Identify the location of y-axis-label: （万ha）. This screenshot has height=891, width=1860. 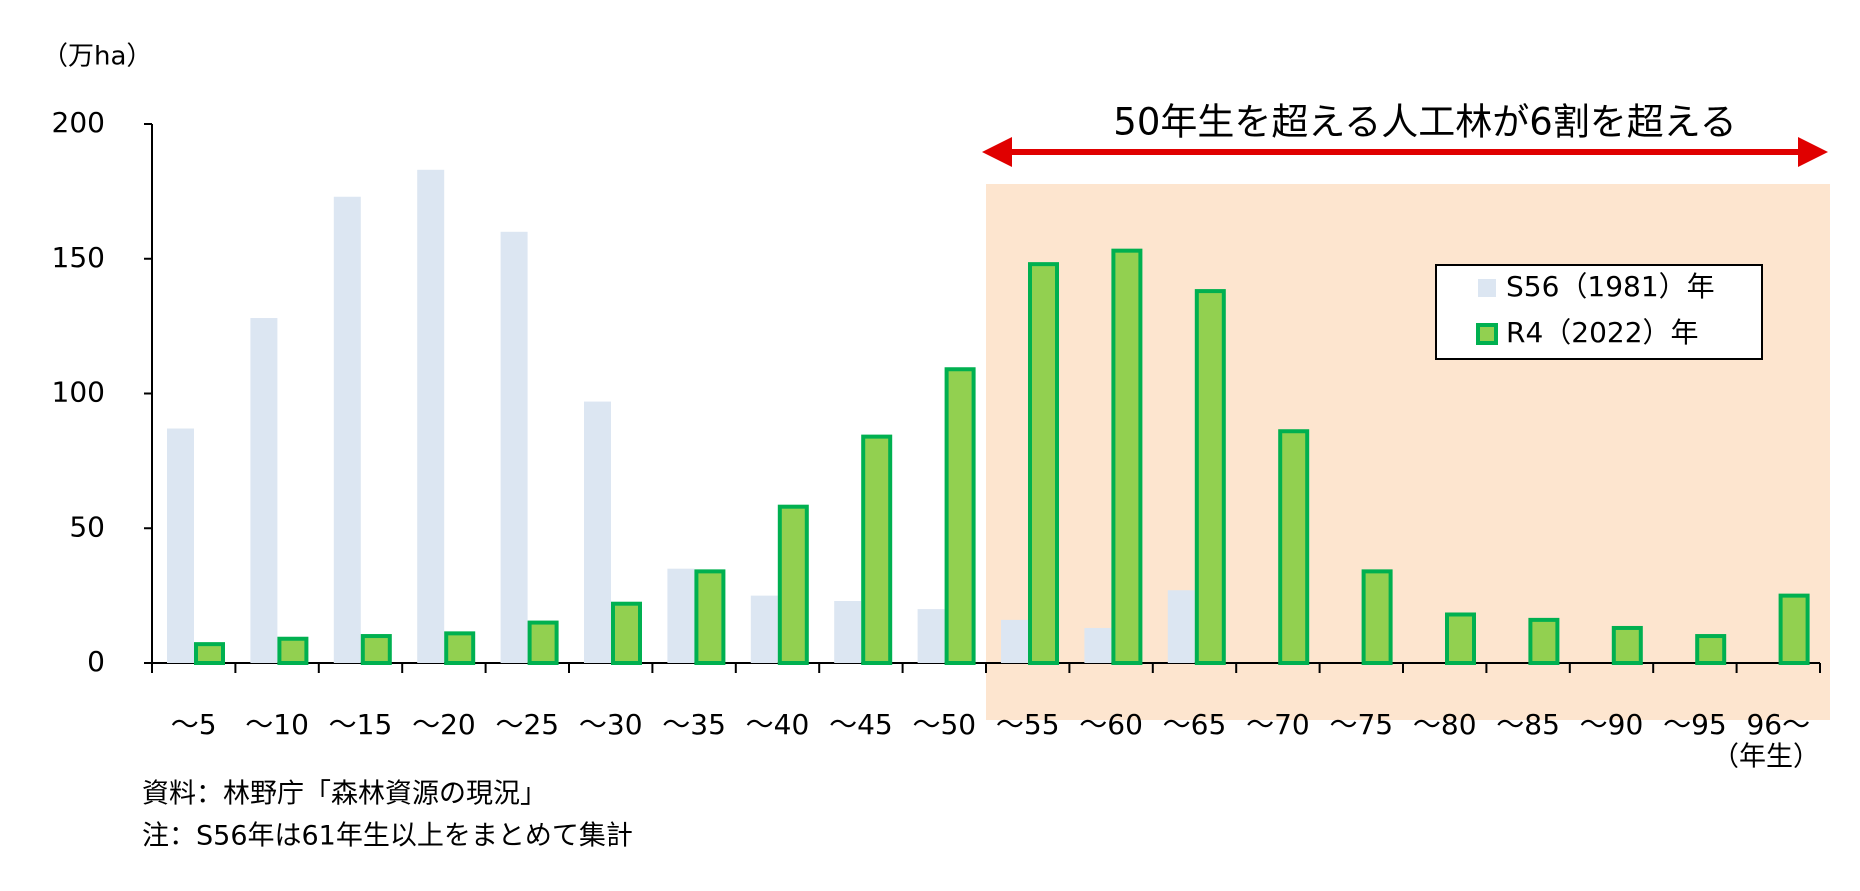
(97, 57).